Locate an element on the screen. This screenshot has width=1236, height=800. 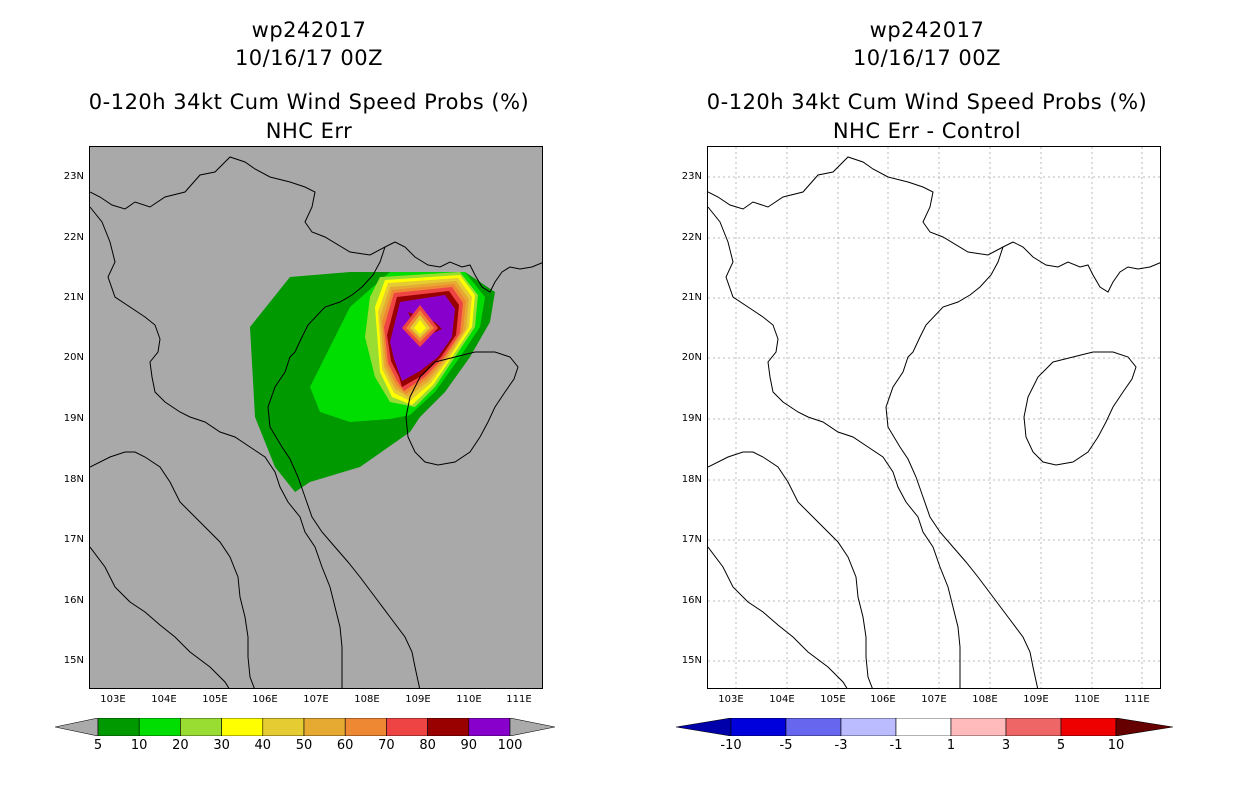
colorbar-label: 80 is located at coordinates (427, 745).